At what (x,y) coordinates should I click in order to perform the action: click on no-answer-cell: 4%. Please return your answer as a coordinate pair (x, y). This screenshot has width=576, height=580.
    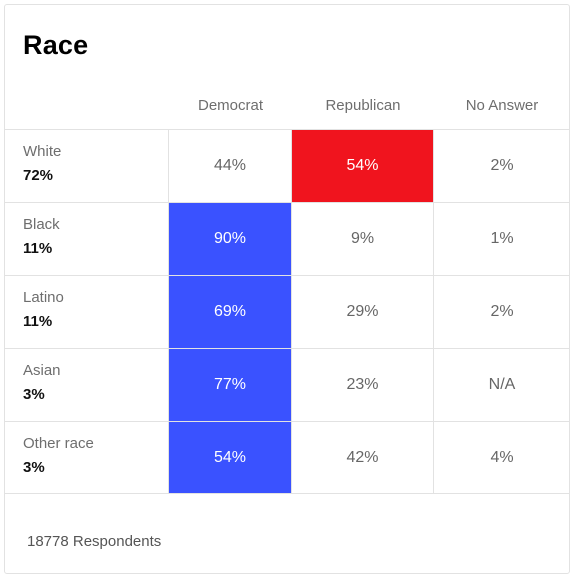
    Looking at the image, I should click on (502, 457).